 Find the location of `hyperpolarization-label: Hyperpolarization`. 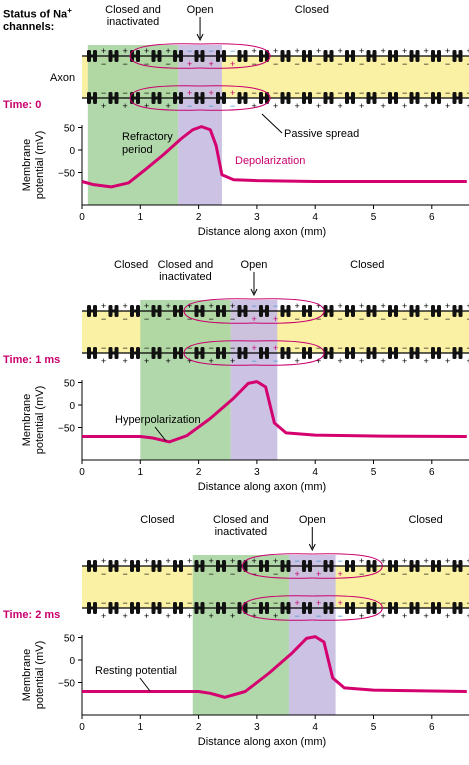

hyperpolarization-label: Hyperpolarization is located at coordinates (158, 420).